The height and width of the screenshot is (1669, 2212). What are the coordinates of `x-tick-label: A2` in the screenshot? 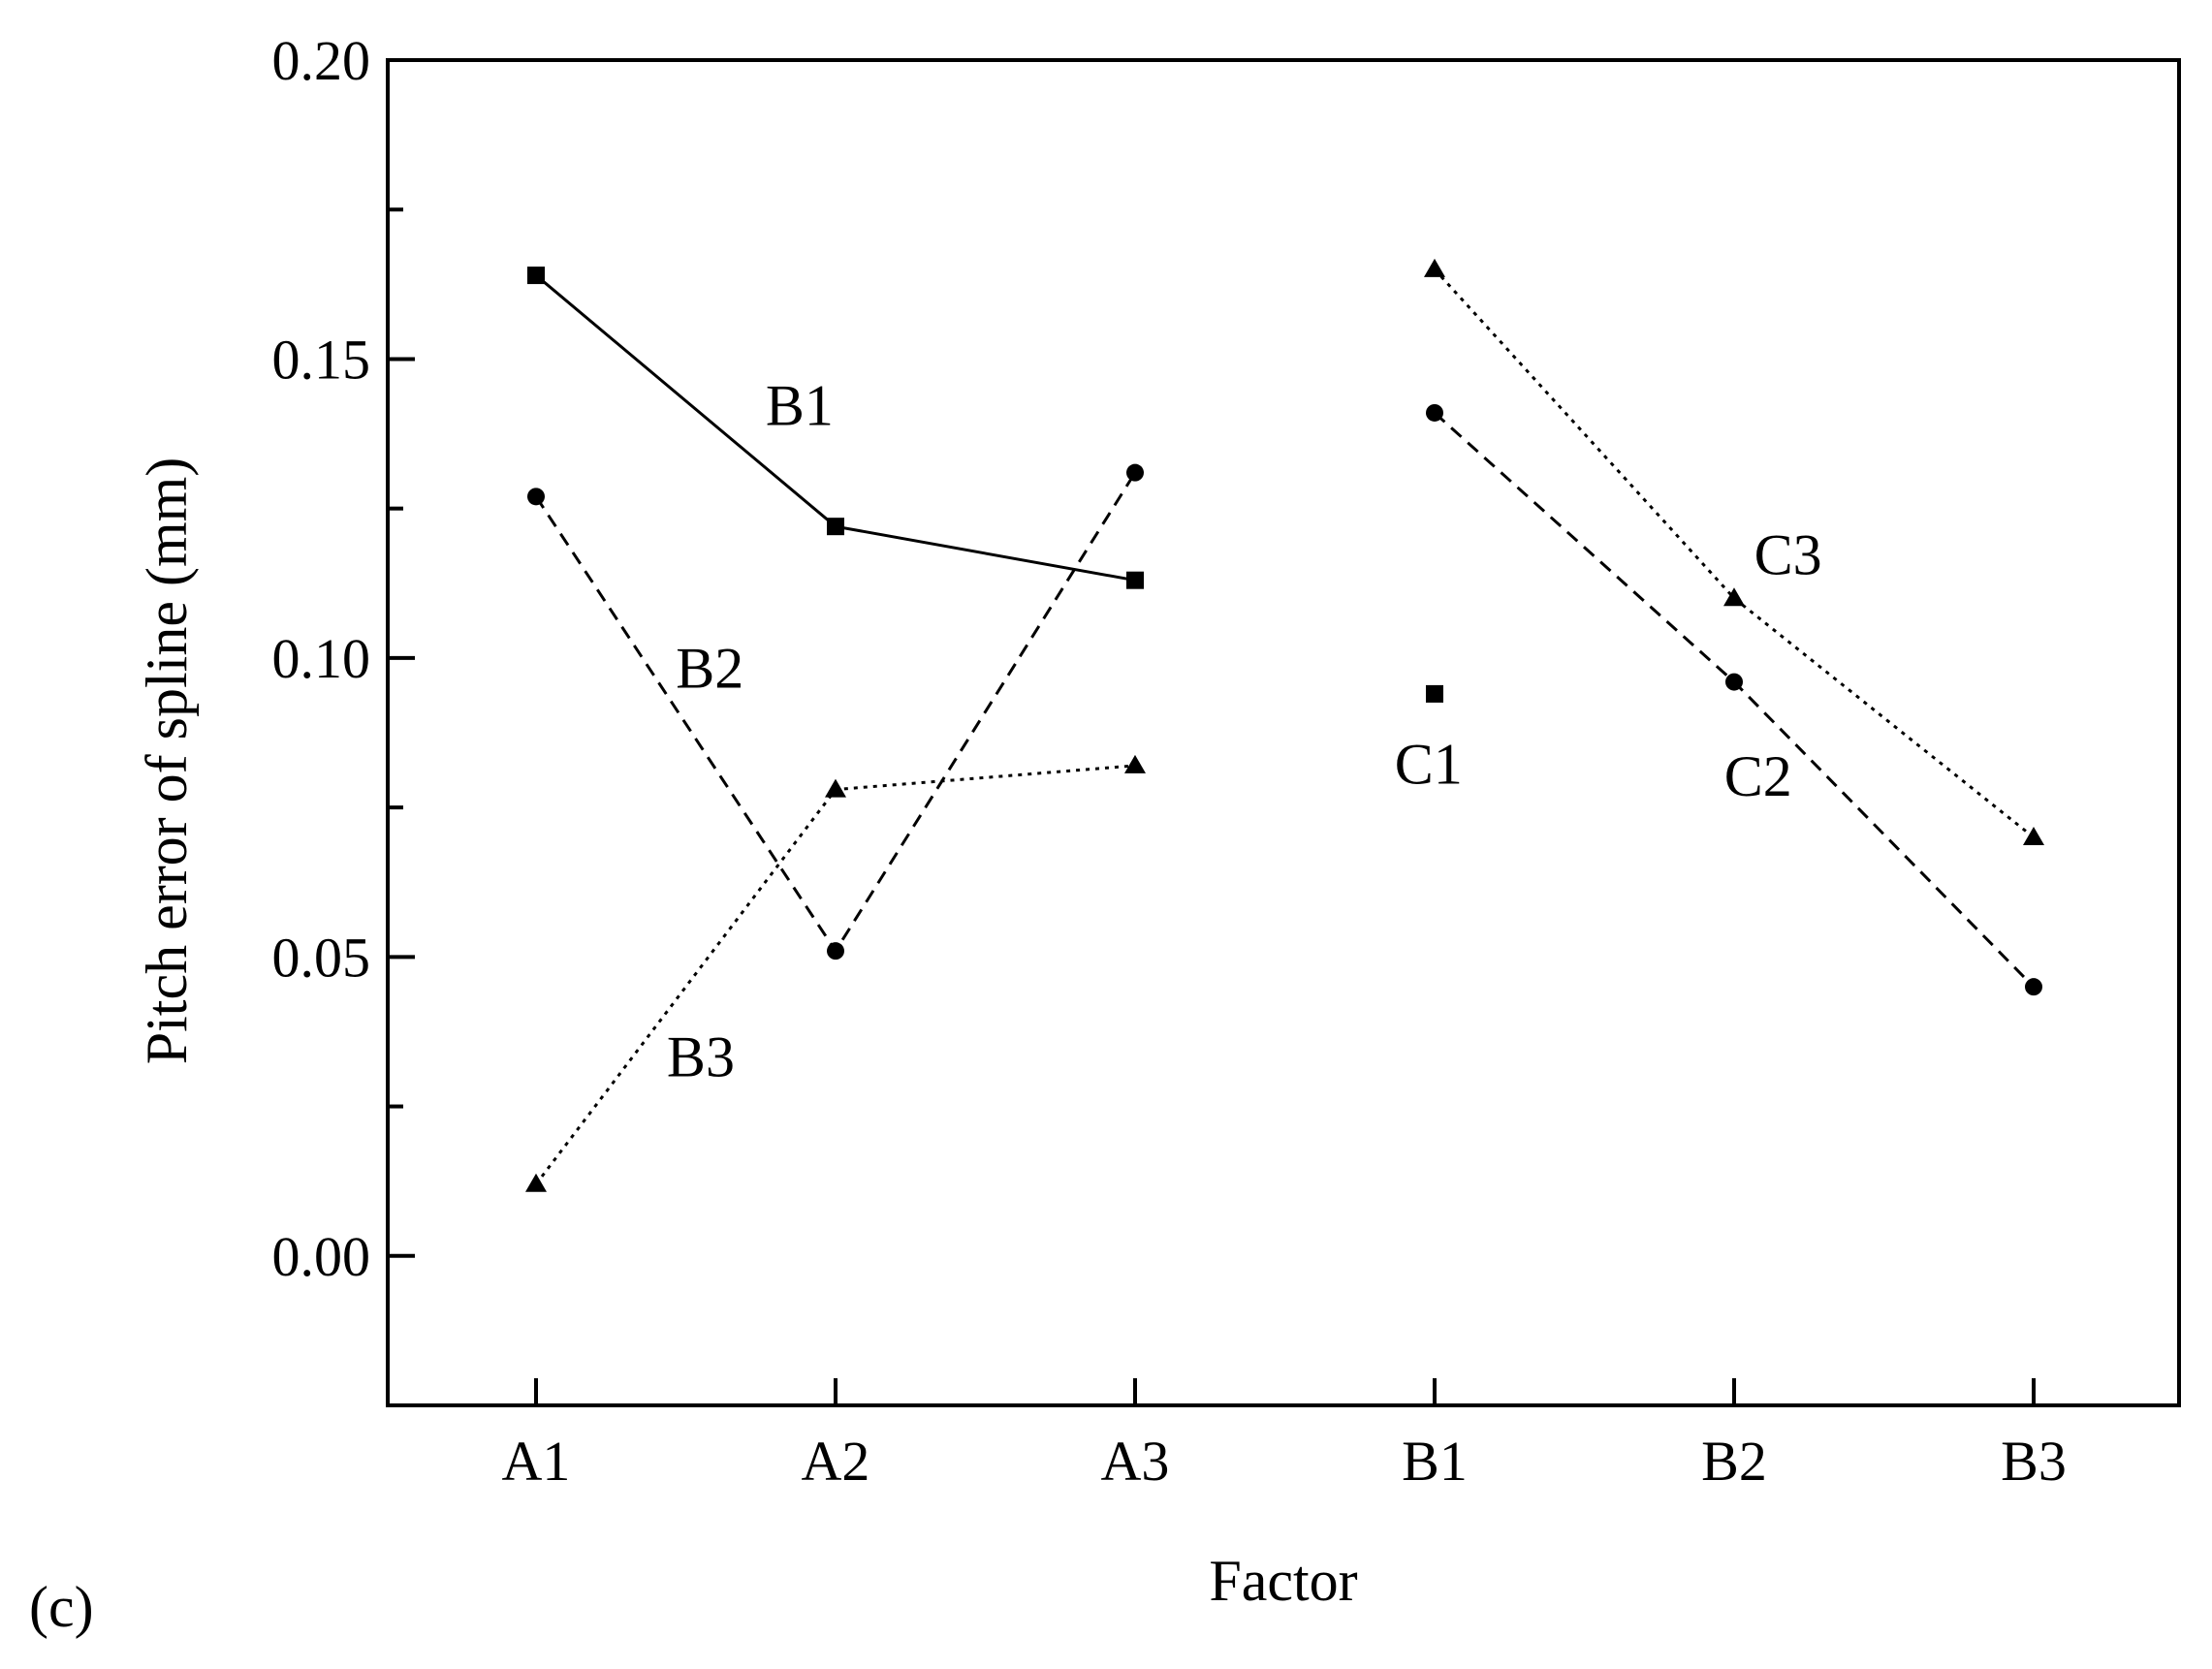 It's located at (836, 1461).